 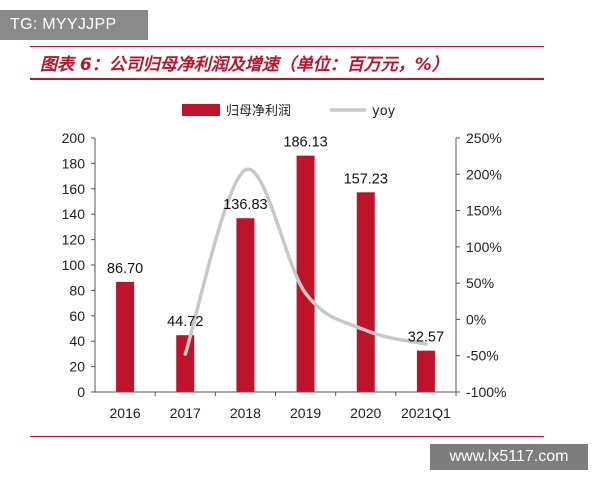 What do you see at coordinates (185, 322) in the screenshot?
I see `bar-data-label: 44.72` at bounding box center [185, 322].